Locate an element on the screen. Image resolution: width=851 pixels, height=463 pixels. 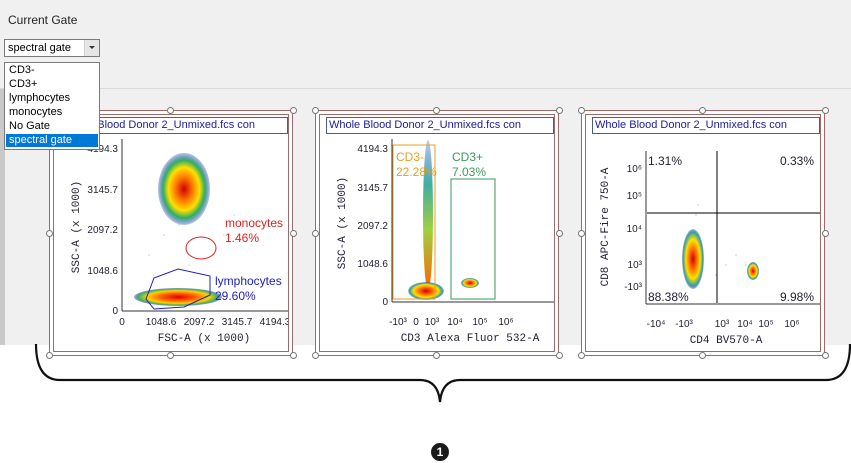
quadrant-ul: 1.31% is located at coordinates (665, 161).